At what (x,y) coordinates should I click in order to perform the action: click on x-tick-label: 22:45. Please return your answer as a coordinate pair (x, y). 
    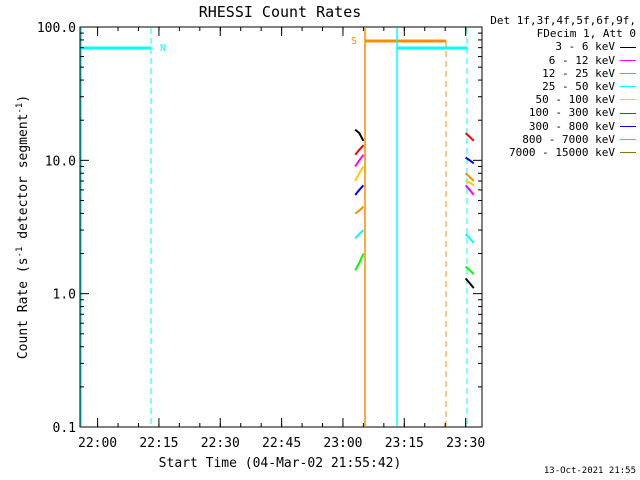
    Looking at the image, I should click on (281, 443).